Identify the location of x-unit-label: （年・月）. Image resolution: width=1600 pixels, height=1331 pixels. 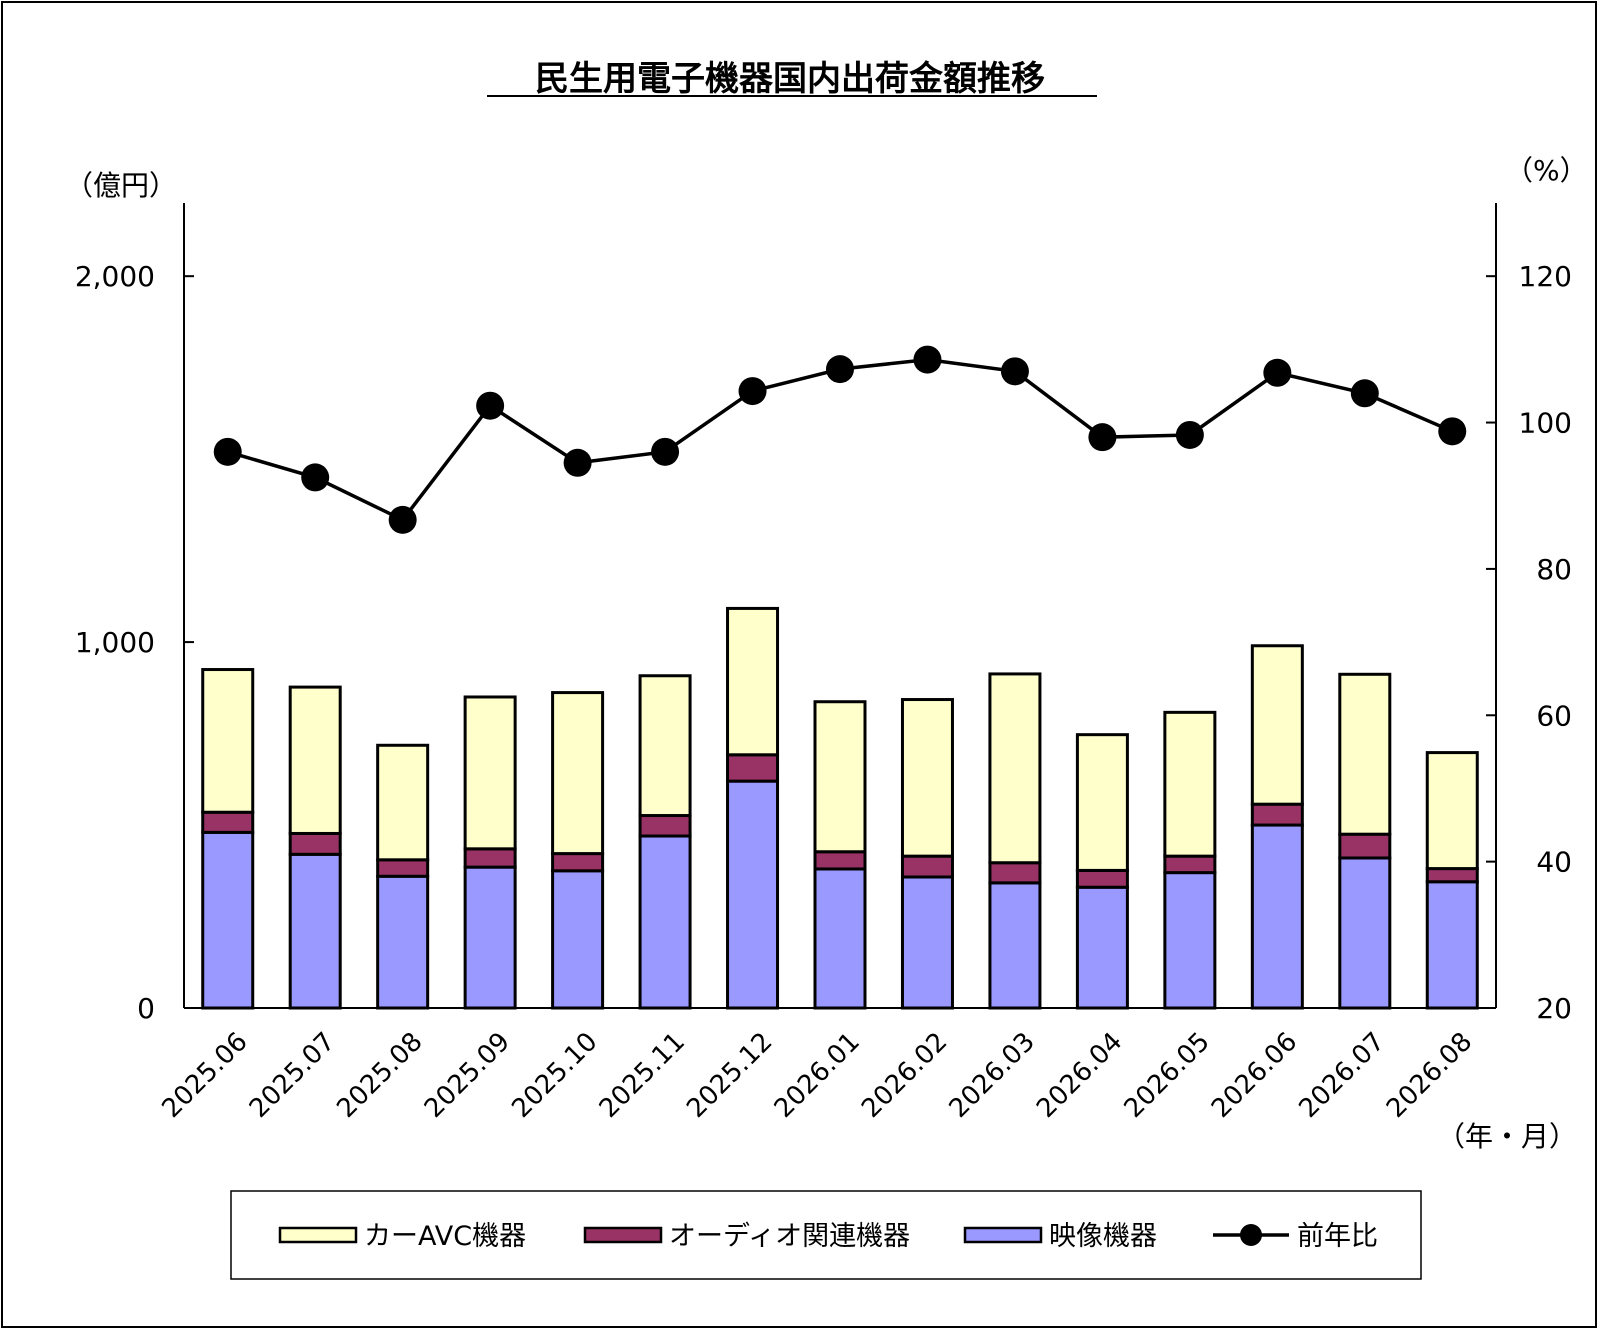
(1507, 1136).